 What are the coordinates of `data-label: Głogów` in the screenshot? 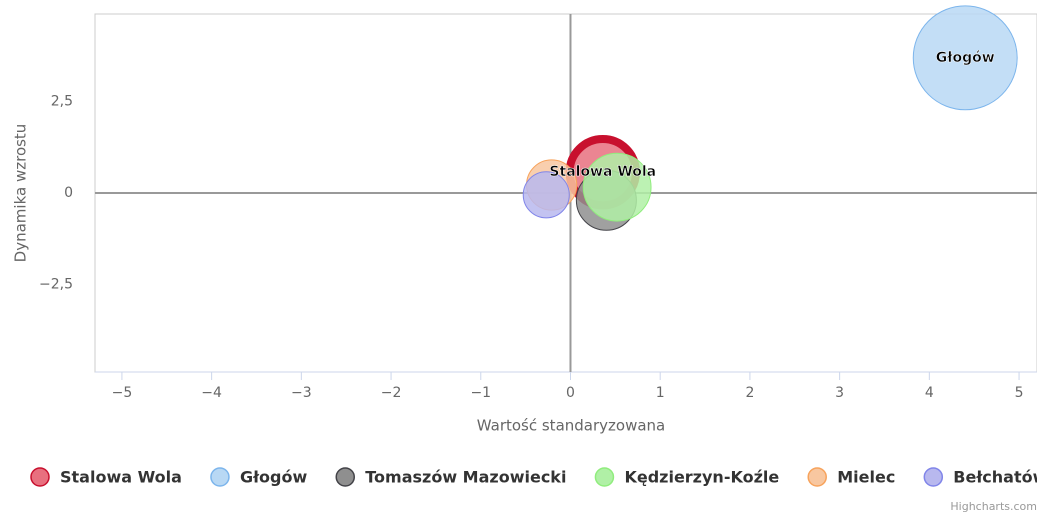 It's located at (965, 58).